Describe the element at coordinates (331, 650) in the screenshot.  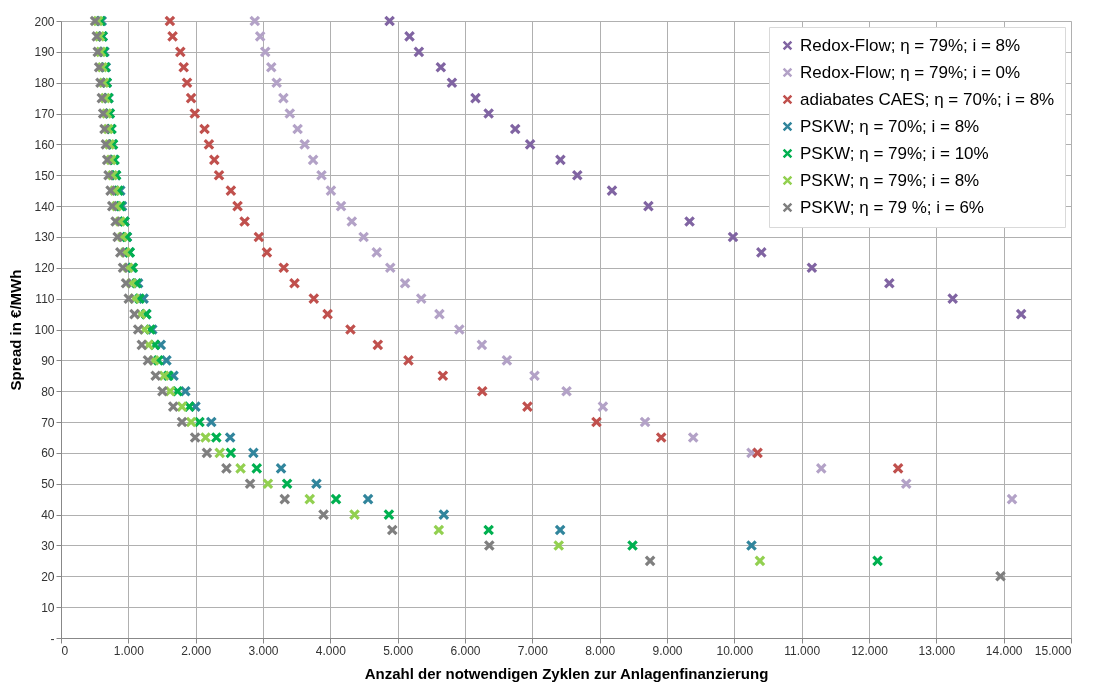
I see `x-tick-label: 4.000` at that location.